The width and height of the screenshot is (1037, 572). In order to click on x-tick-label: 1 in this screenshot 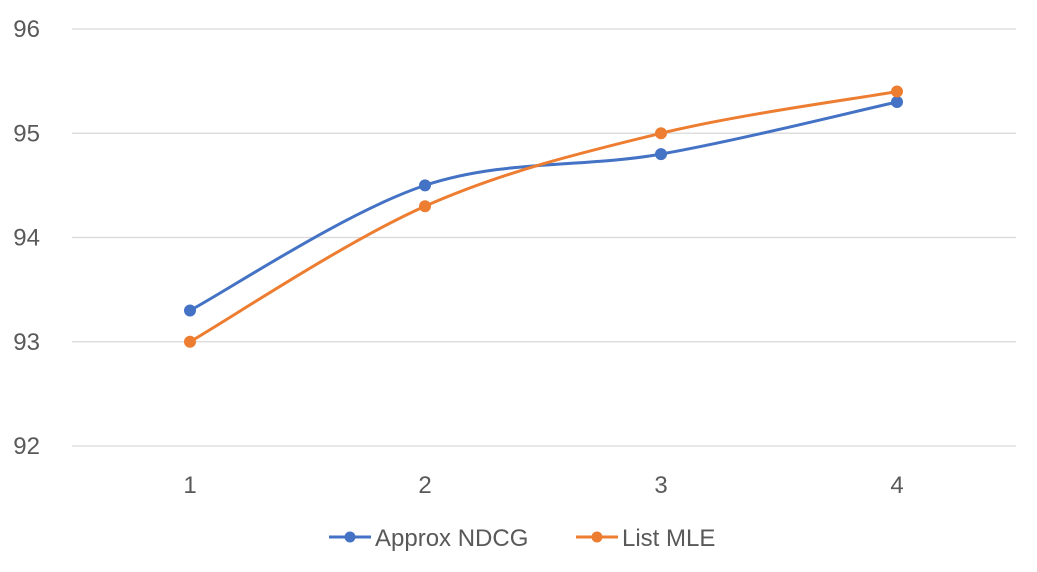, I will do `click(189, 485)`.